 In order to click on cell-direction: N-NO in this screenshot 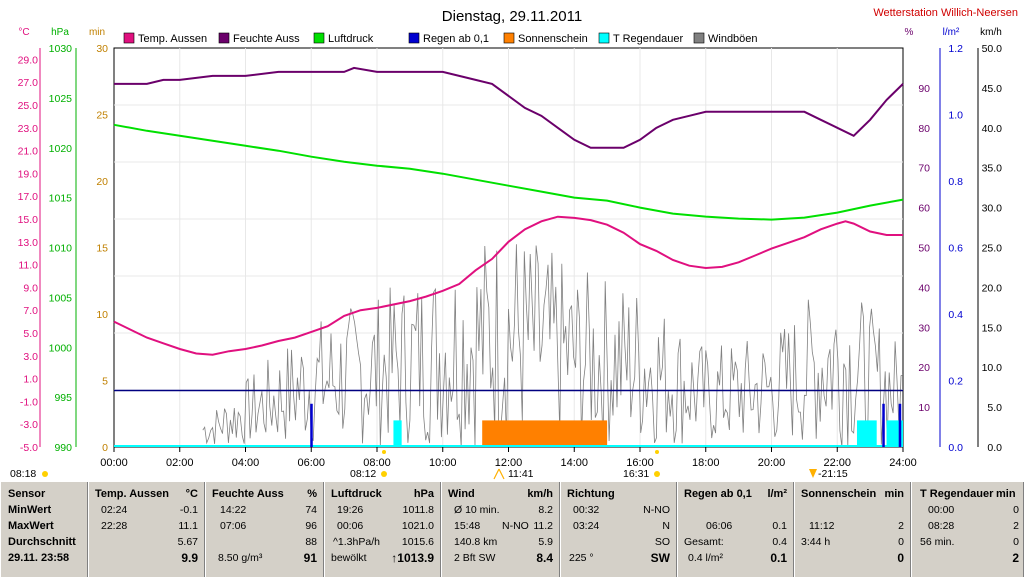, I will do `click(515, 526)`.